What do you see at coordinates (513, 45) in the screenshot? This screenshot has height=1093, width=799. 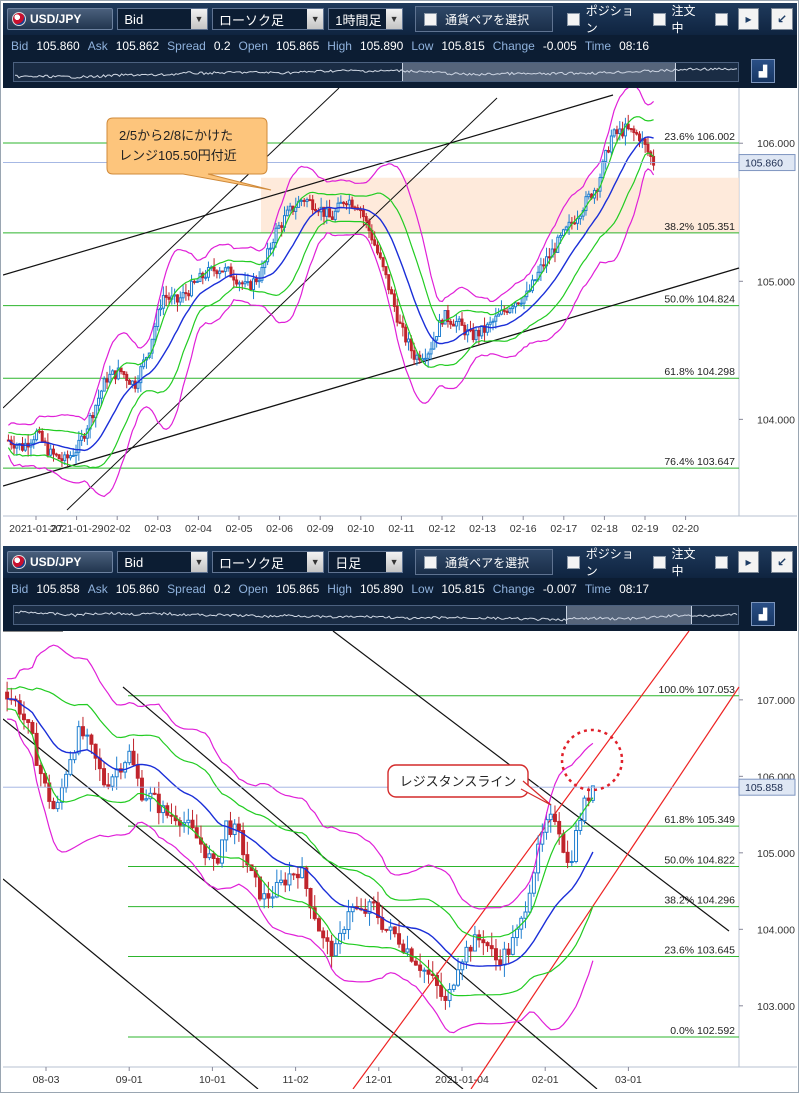 I see `change-label: Change` at bounding box center [513, 45].